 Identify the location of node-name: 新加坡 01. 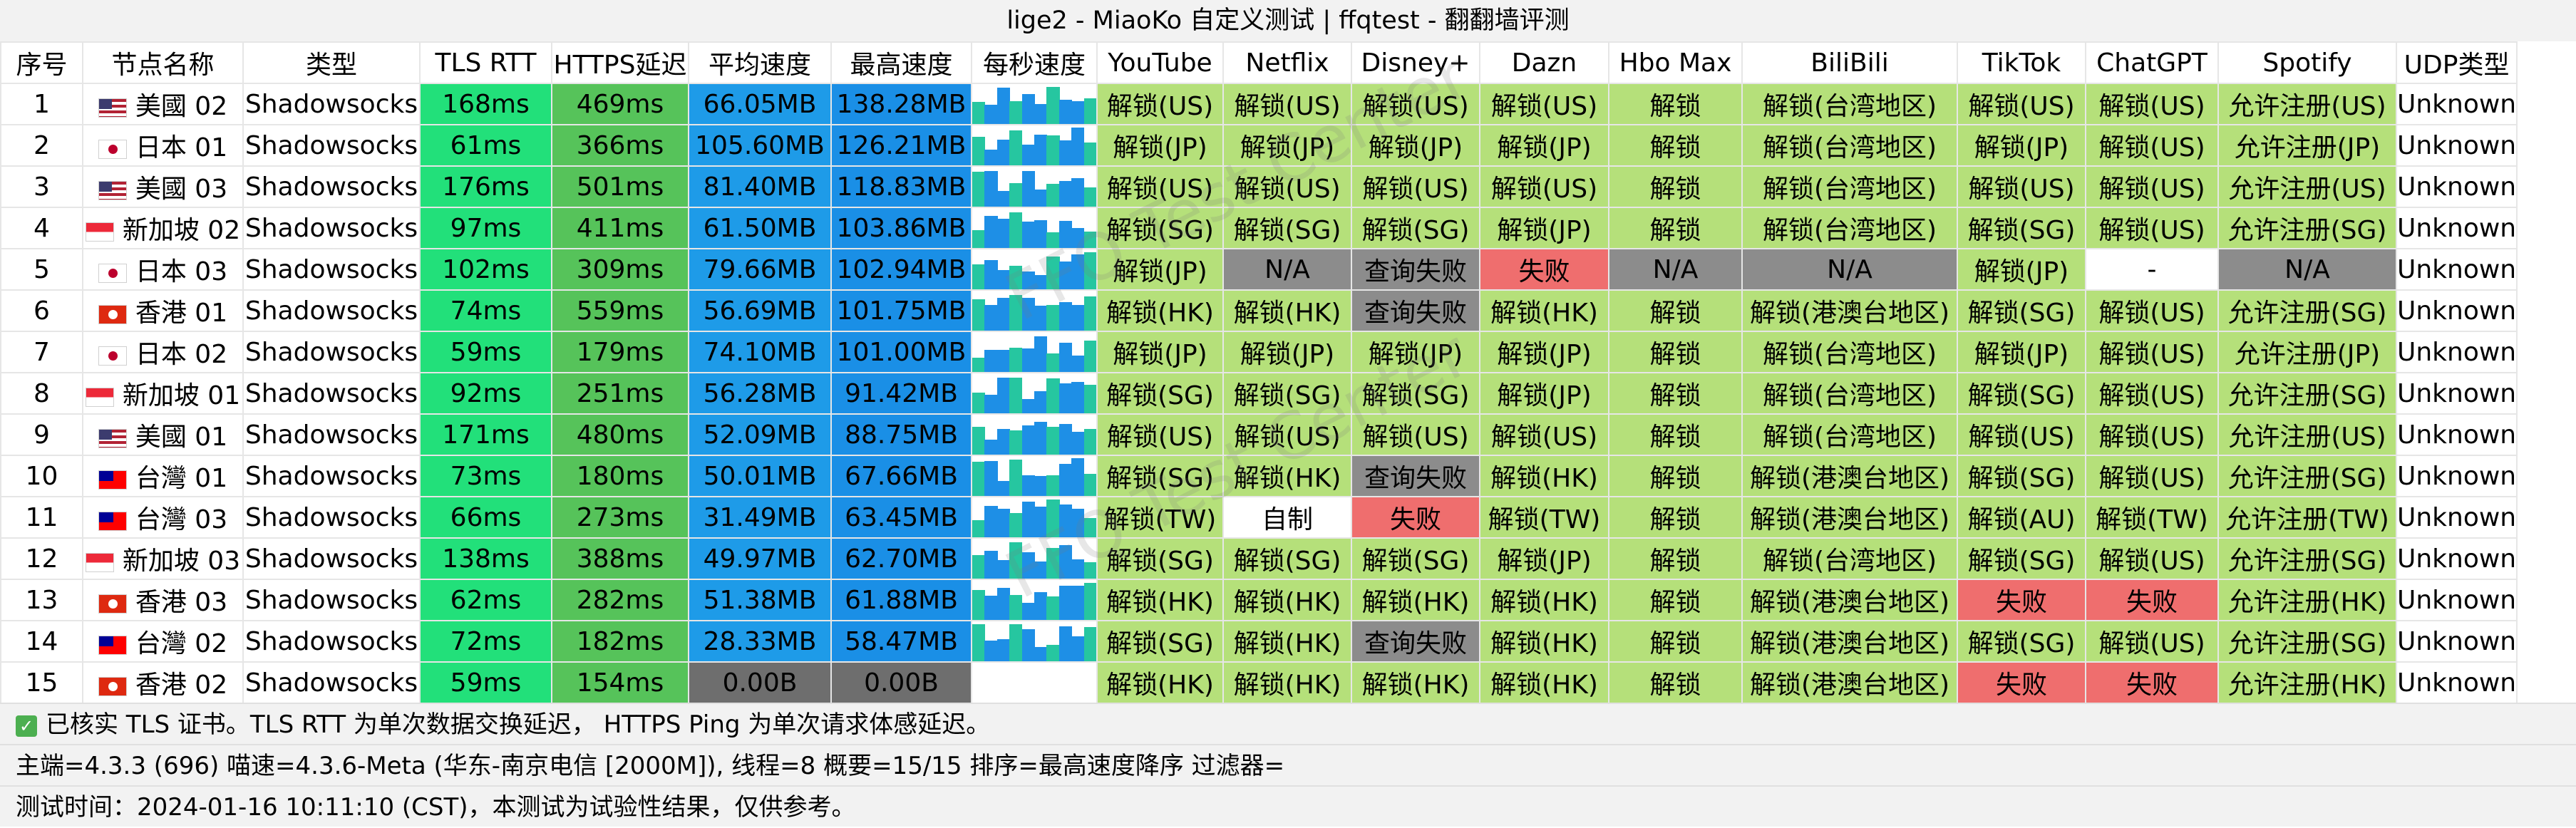
(163, 394).